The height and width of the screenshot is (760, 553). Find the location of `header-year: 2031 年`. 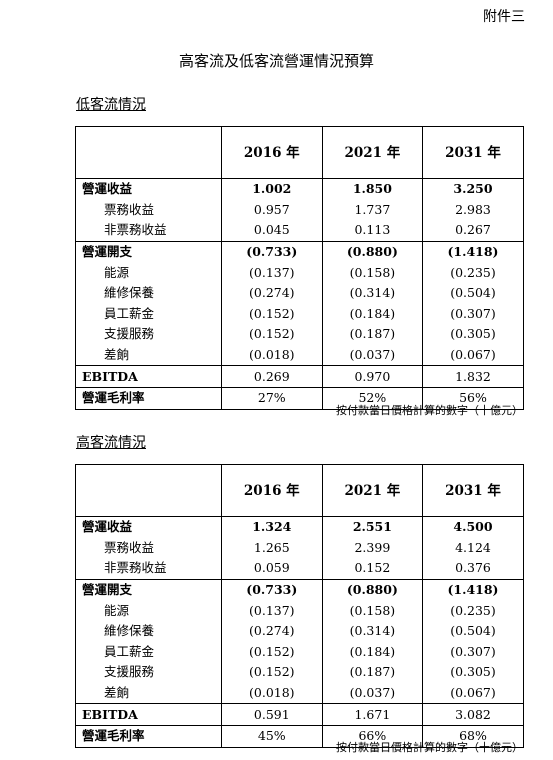

header-year: 2031 年 is located at coordinates (473, 490).